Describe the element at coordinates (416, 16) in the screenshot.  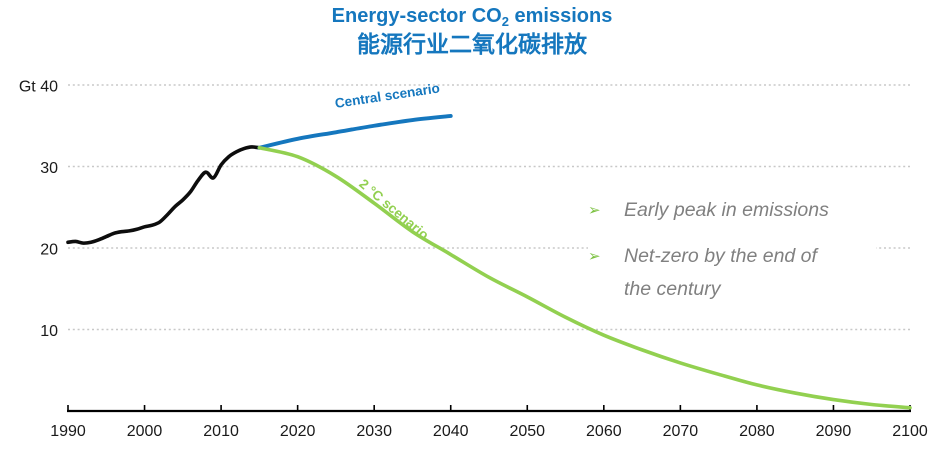
I see `chart-title-text: Energy-sector CO` at that location.